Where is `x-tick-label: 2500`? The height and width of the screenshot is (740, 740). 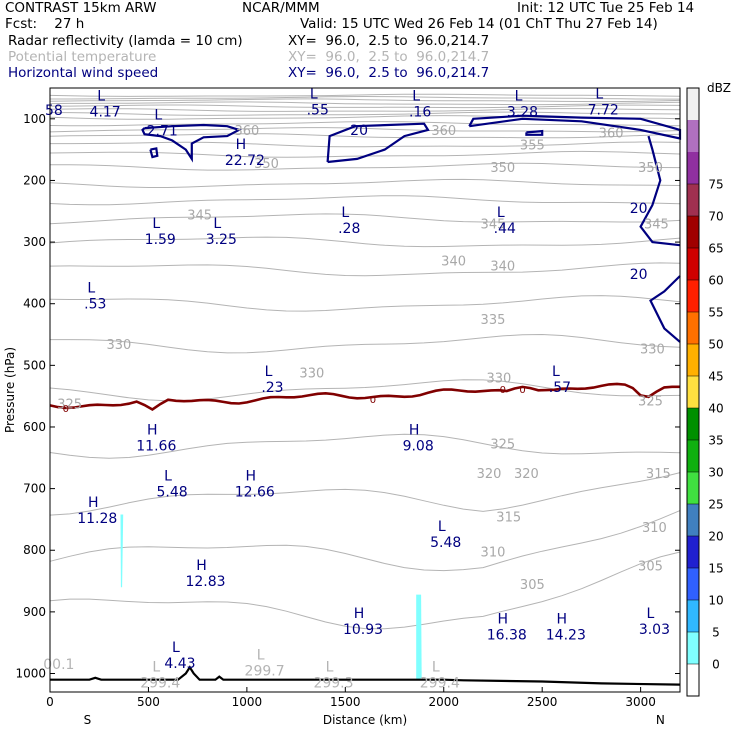
x-tick-label: 2500 is located at coordinates (542, 702).